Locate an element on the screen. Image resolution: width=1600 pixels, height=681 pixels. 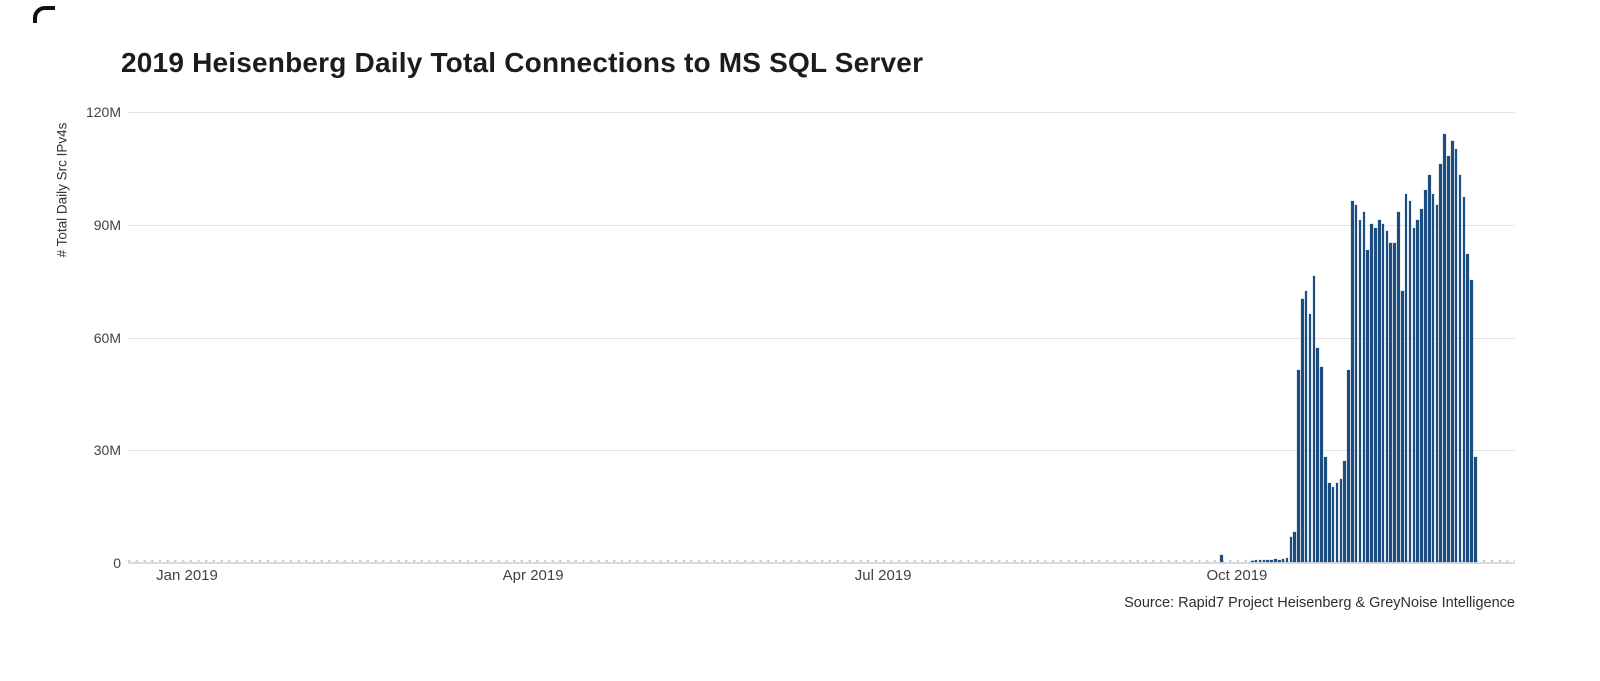
x-axis-line is located at coordinates (821, 563).